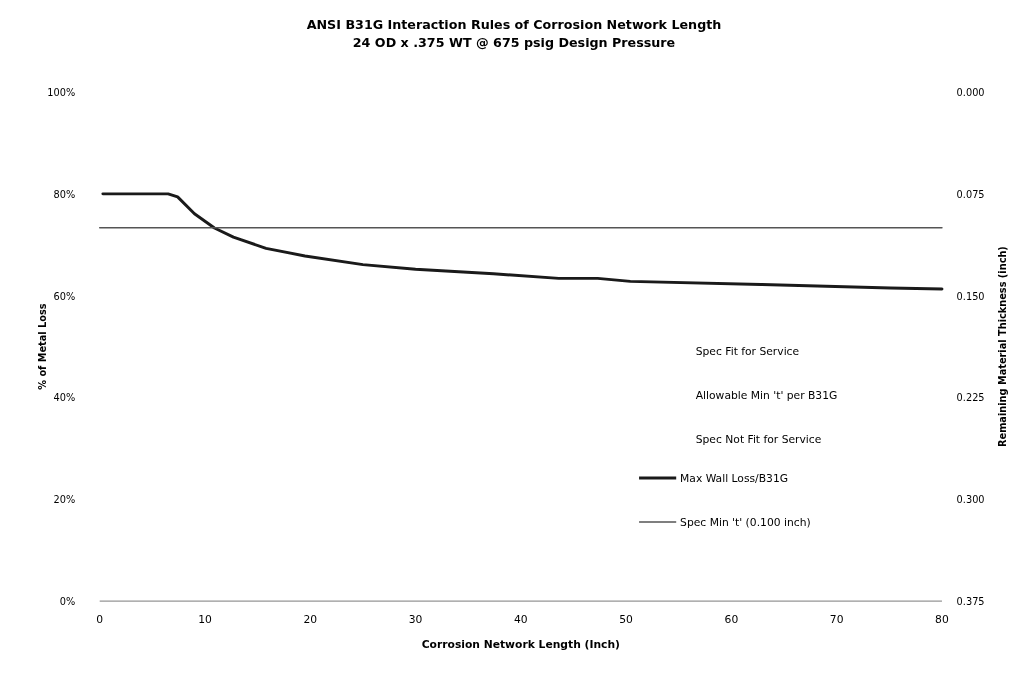 The height and width of the screenshot is (699, 1028). What do you see at coordinates (64, 194) in the screenshot?
I see `y-tick-label: 80%` at bounding box center [64, 194].